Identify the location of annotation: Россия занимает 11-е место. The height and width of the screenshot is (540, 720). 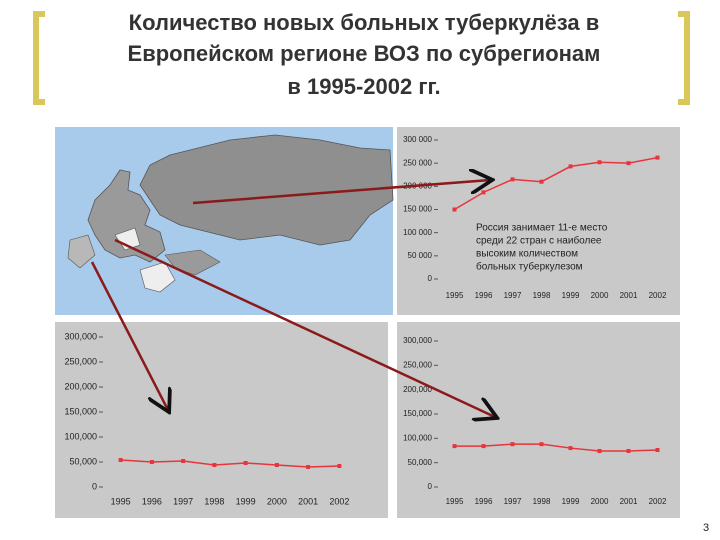
(542, 228).